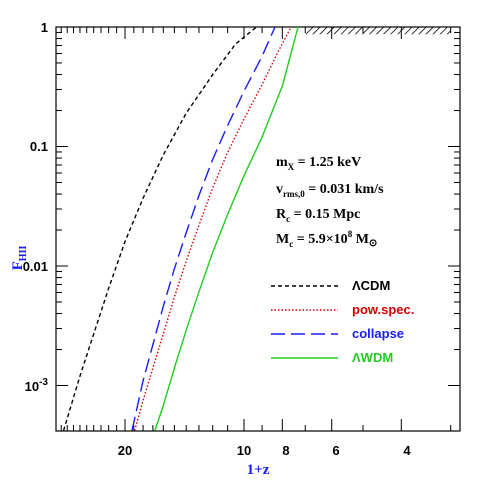 This screenshot has width=485, height=485. Describe the element at coordinates (342, 321) in the screenshot. I see `legend: ΛCDM pow.spec. collapse ΛWDM` at that location.